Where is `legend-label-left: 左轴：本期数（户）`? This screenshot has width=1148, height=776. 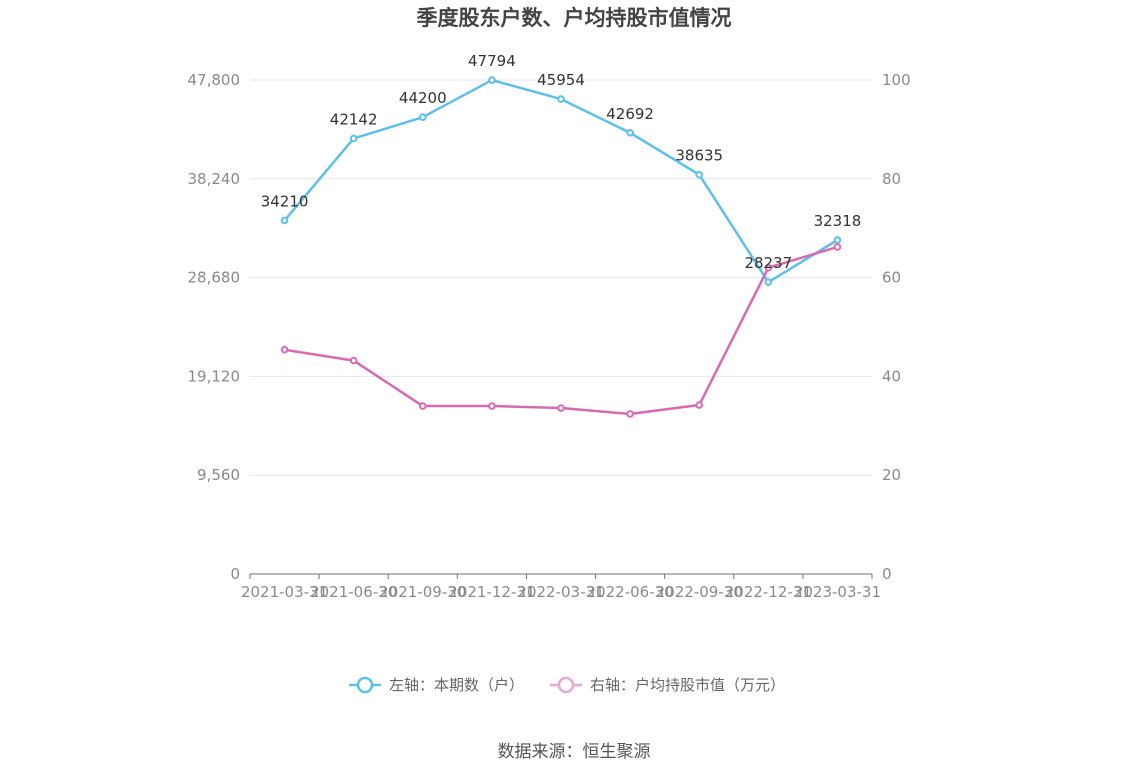 legend-label-left: 左轴：本期数（户） is located at coordinates (456, 685).